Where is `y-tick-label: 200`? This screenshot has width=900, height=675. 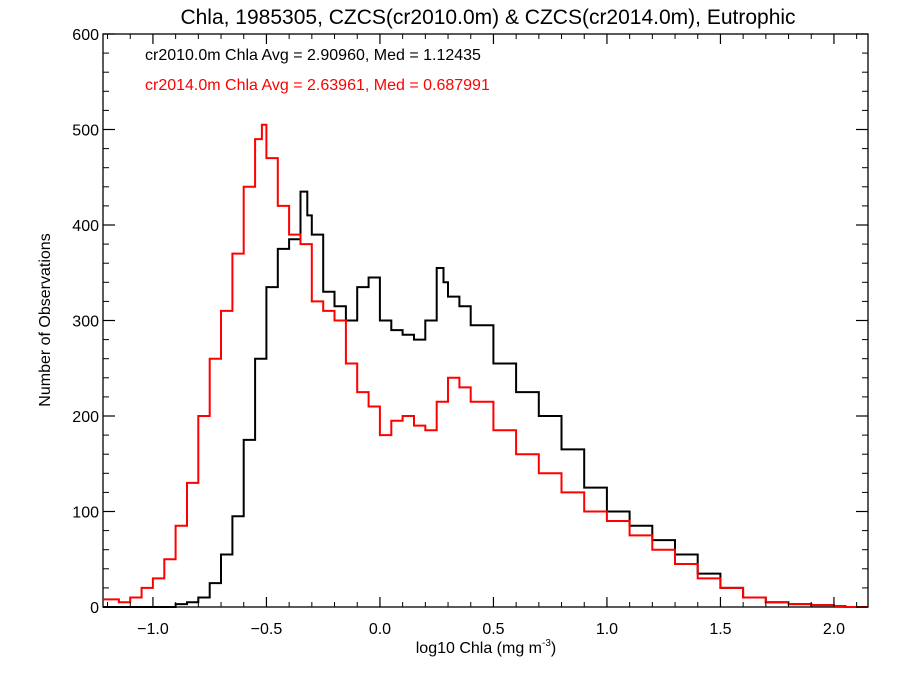 y-tick-label: 200 is located at coordinates (85, 417).